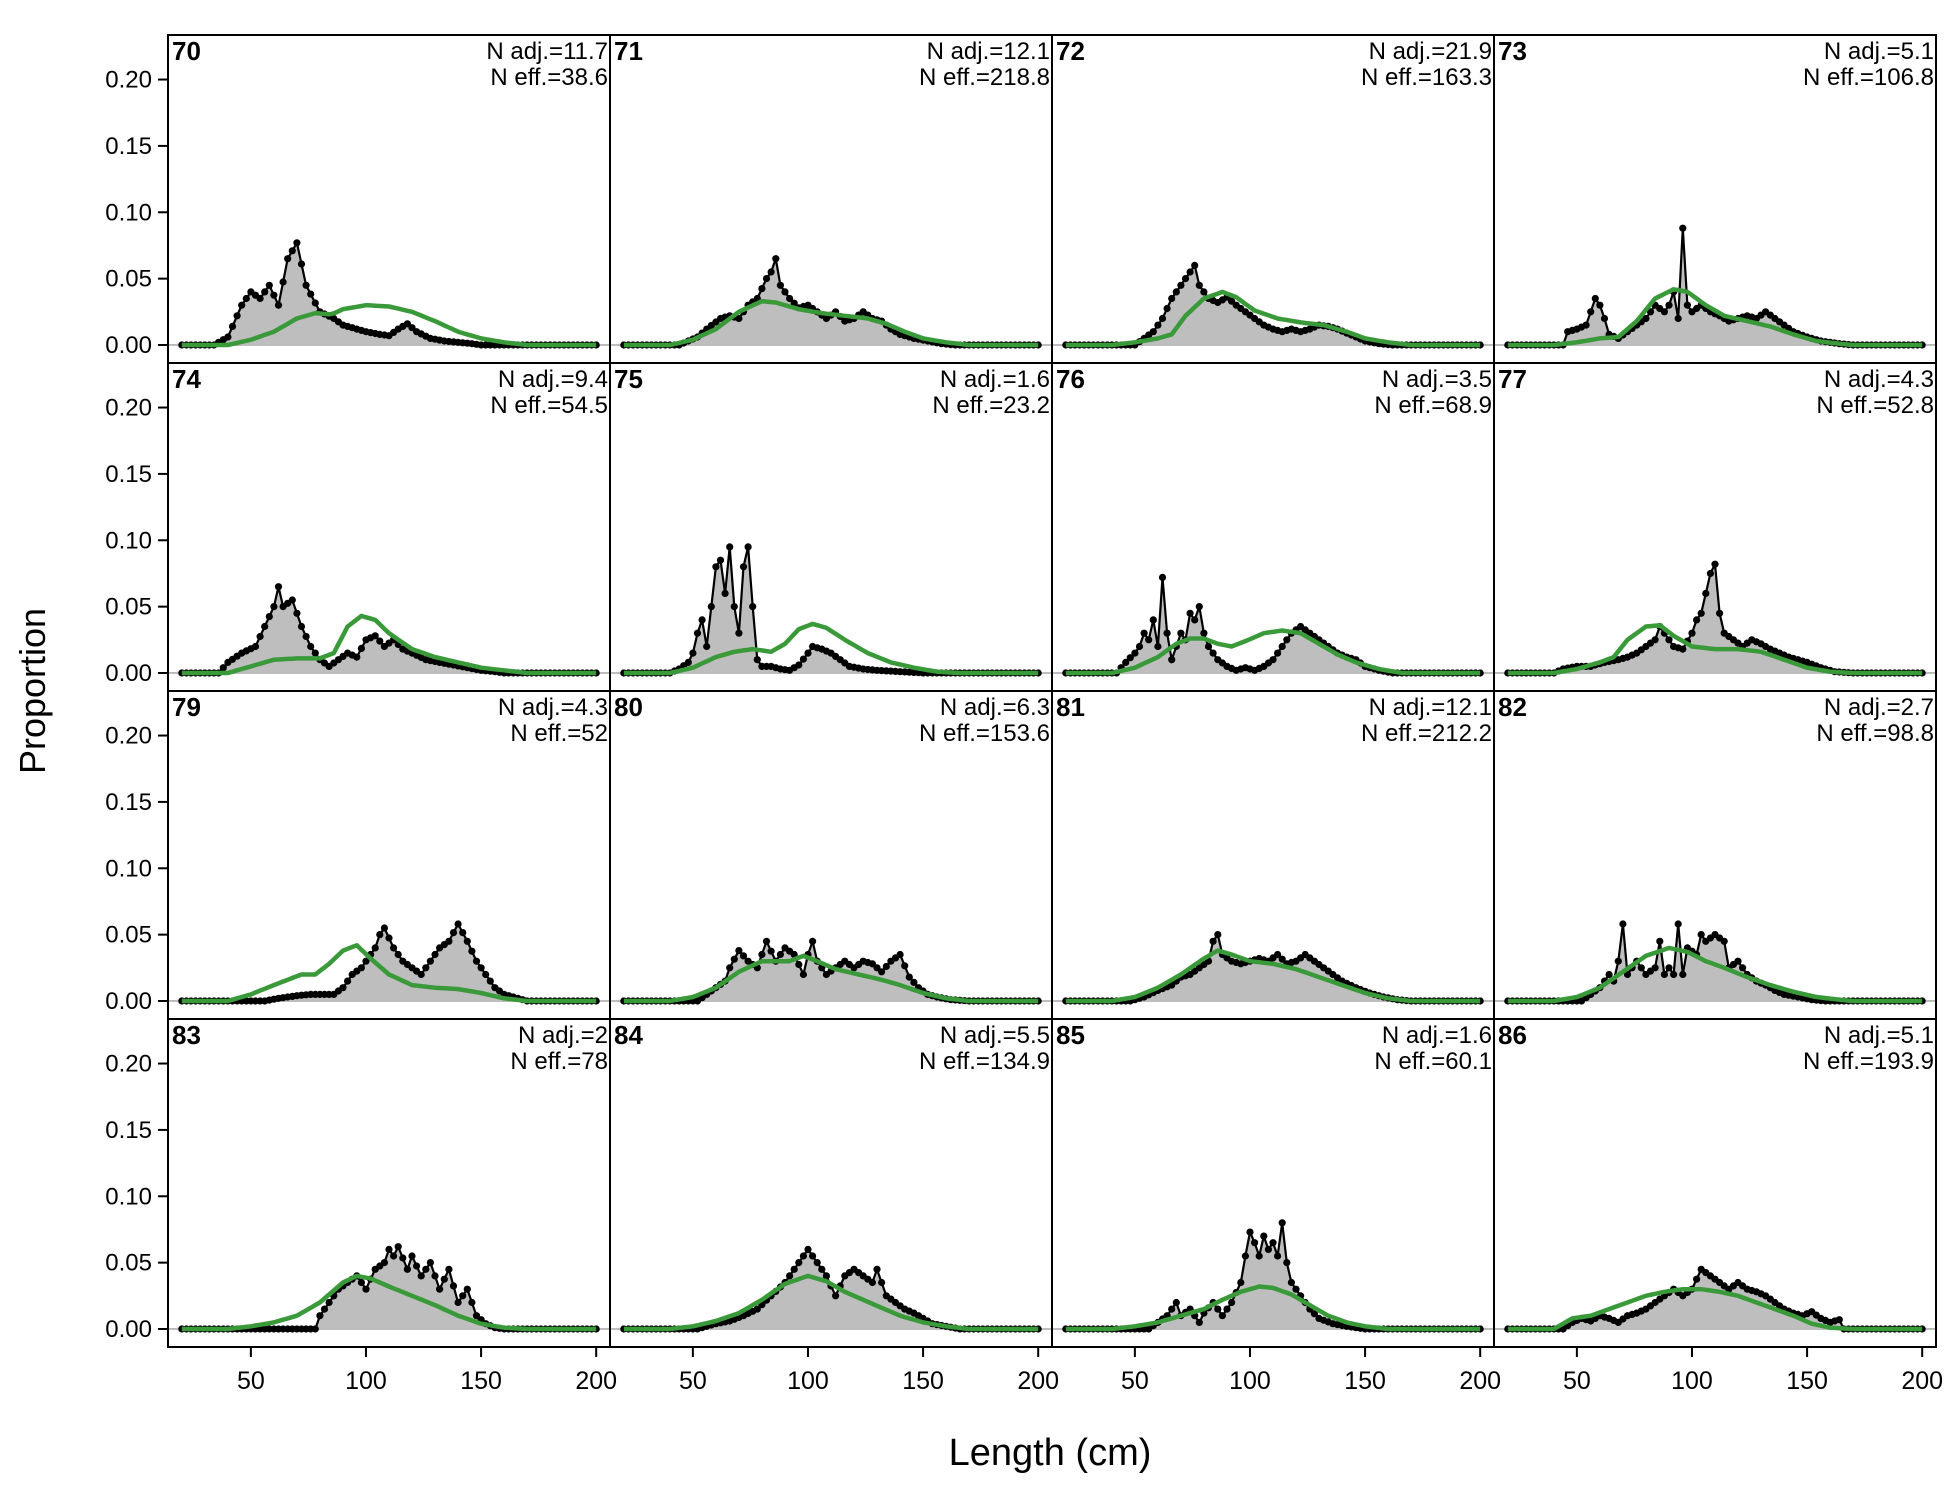  I want to click on n-adj-label: N adj.=21.9, so click(1430, 51).